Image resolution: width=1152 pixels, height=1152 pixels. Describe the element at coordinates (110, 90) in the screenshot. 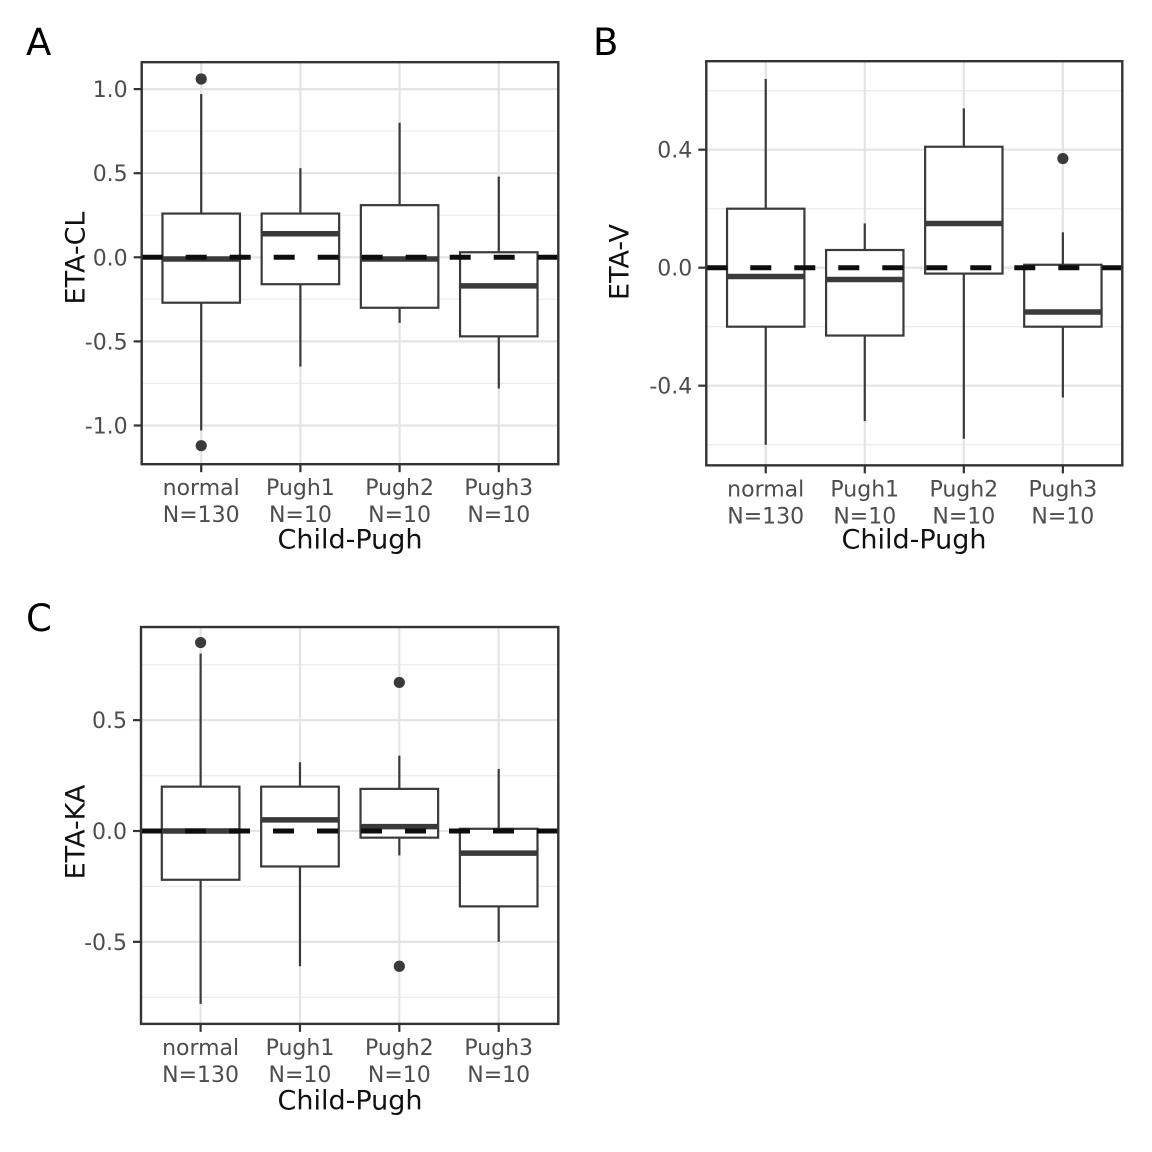

I see `y-tick-label: 1.0` at that location.